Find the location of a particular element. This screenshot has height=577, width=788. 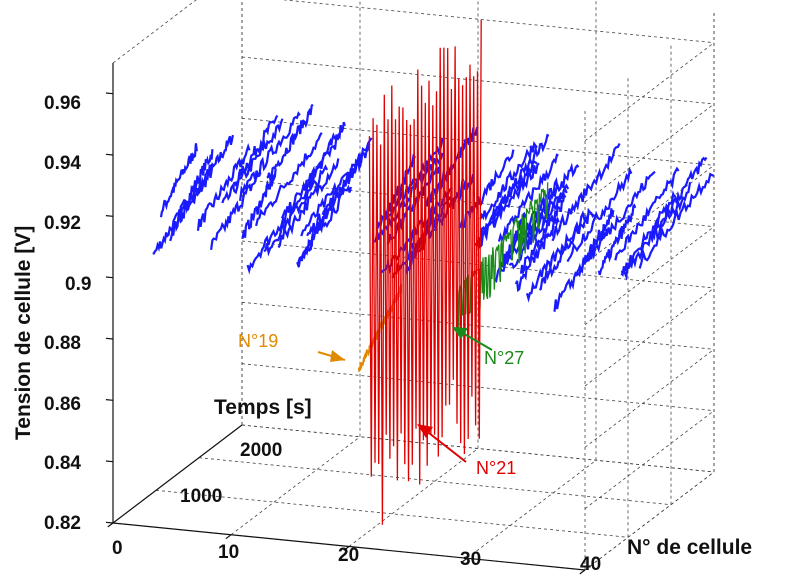

z-tick: 0.82 is located at coordinates (62, 523).